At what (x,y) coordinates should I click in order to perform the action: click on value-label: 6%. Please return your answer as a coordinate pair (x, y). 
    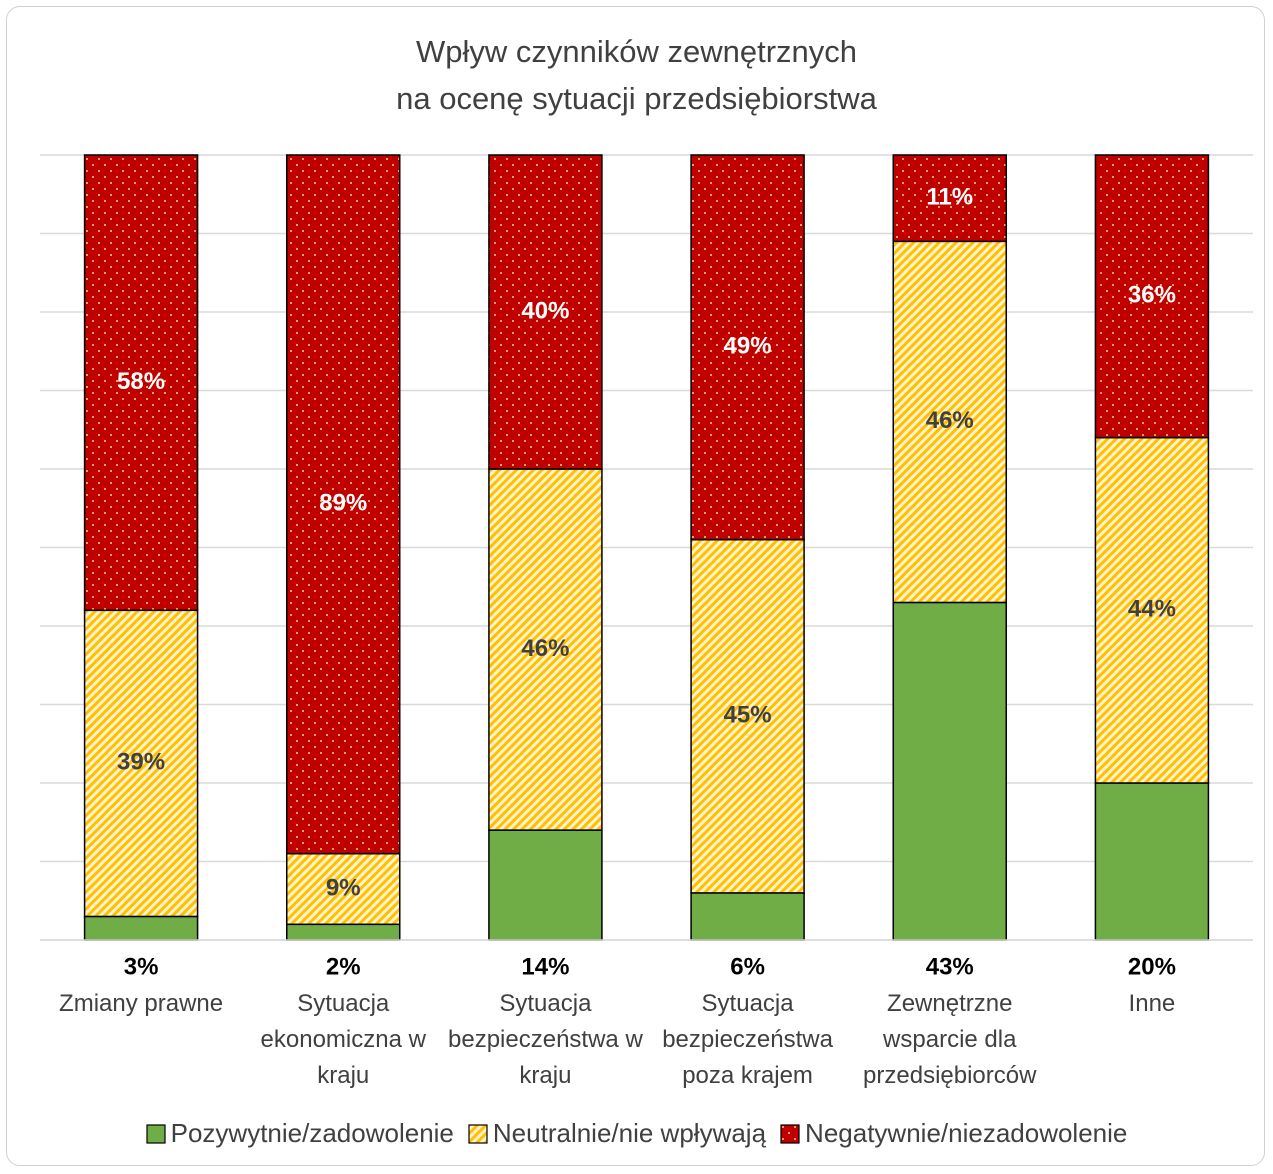
    Looking at the image, I should click on (747, 966).